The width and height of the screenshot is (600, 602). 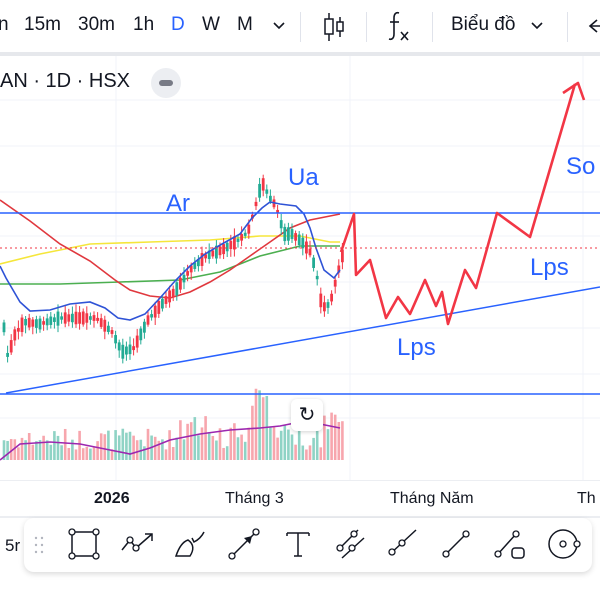 What do you see at coordinates (510, 544) in the screenshot?
I see `price-range-tool-icon` at bounding box center [510, 544].